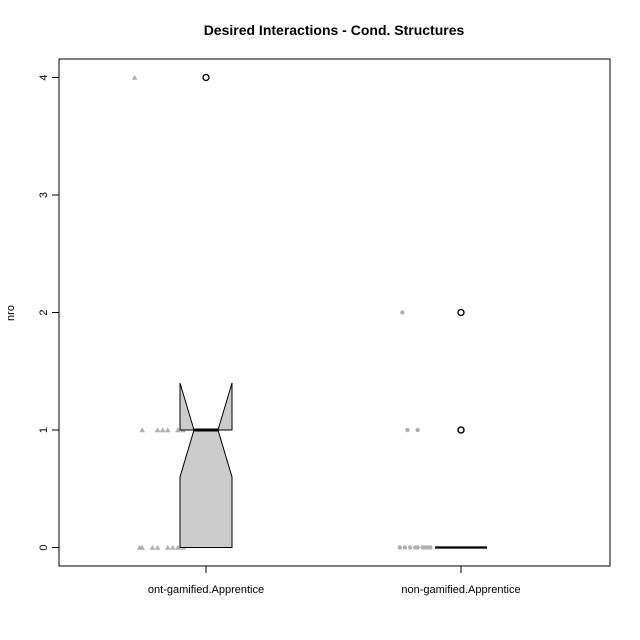 The height and width of the screenshot is (640, 640). I want to click on y-tick-label: 1, so click(44, 430).